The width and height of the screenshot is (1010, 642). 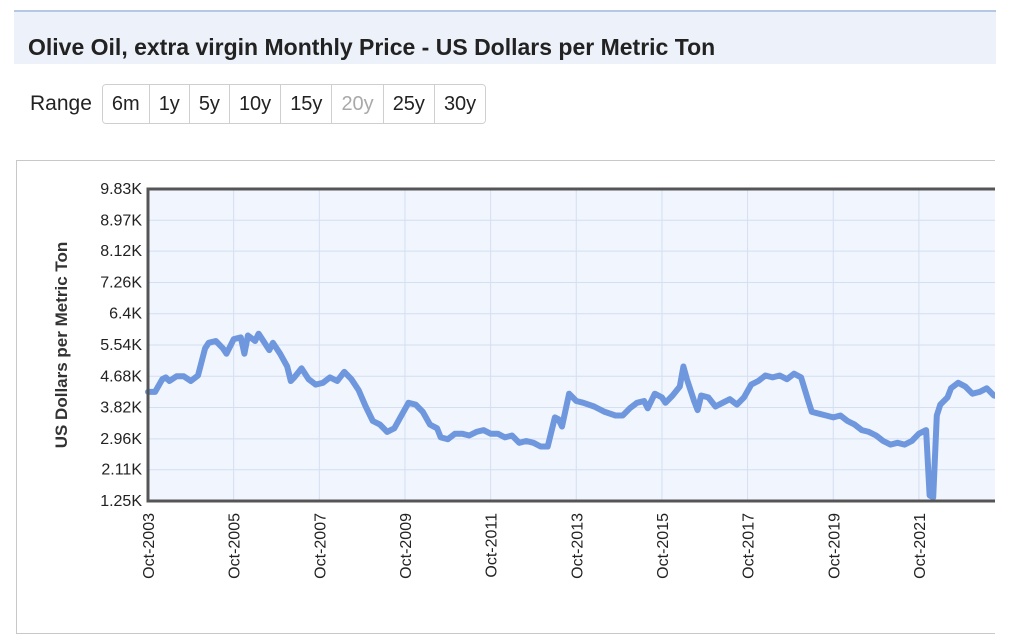 What do you see at coordinates (834, 546) in the screenshot?
I see `x-tick-label: Oct-2019` at bounding box center [834, 546].